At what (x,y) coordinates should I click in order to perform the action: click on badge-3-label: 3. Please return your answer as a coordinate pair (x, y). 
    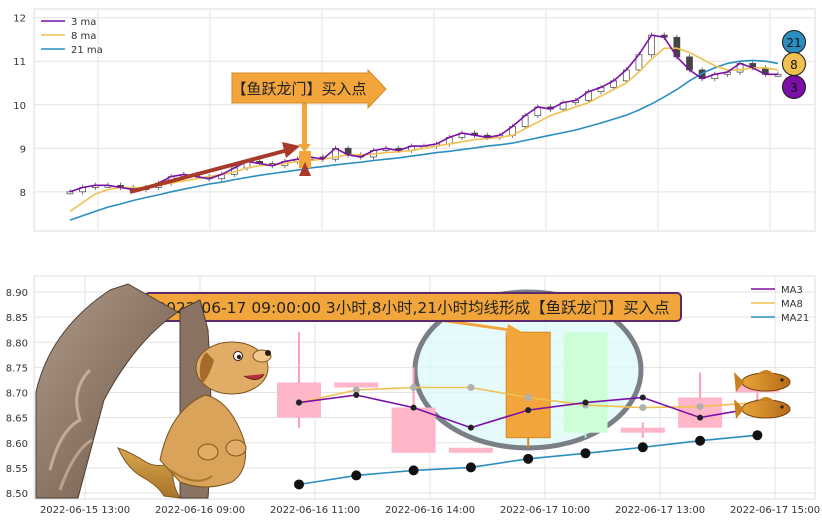
    Looking at the image, I should click on (794, 88).